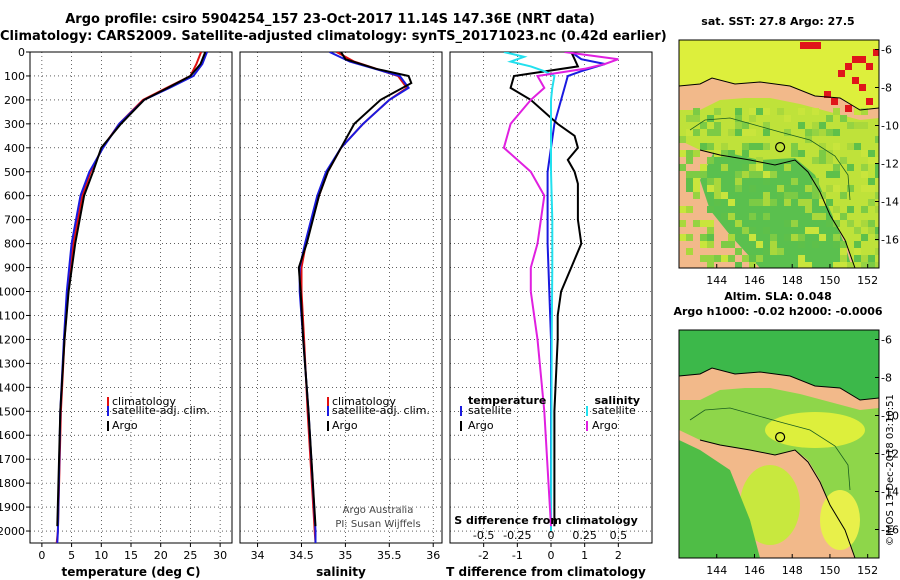 Image resolution: width=900 pixels, height=580 pixels. Describe the element at coordinates (12, 507) in the screenshot. I see `y-tick-label: 1900` at that location.